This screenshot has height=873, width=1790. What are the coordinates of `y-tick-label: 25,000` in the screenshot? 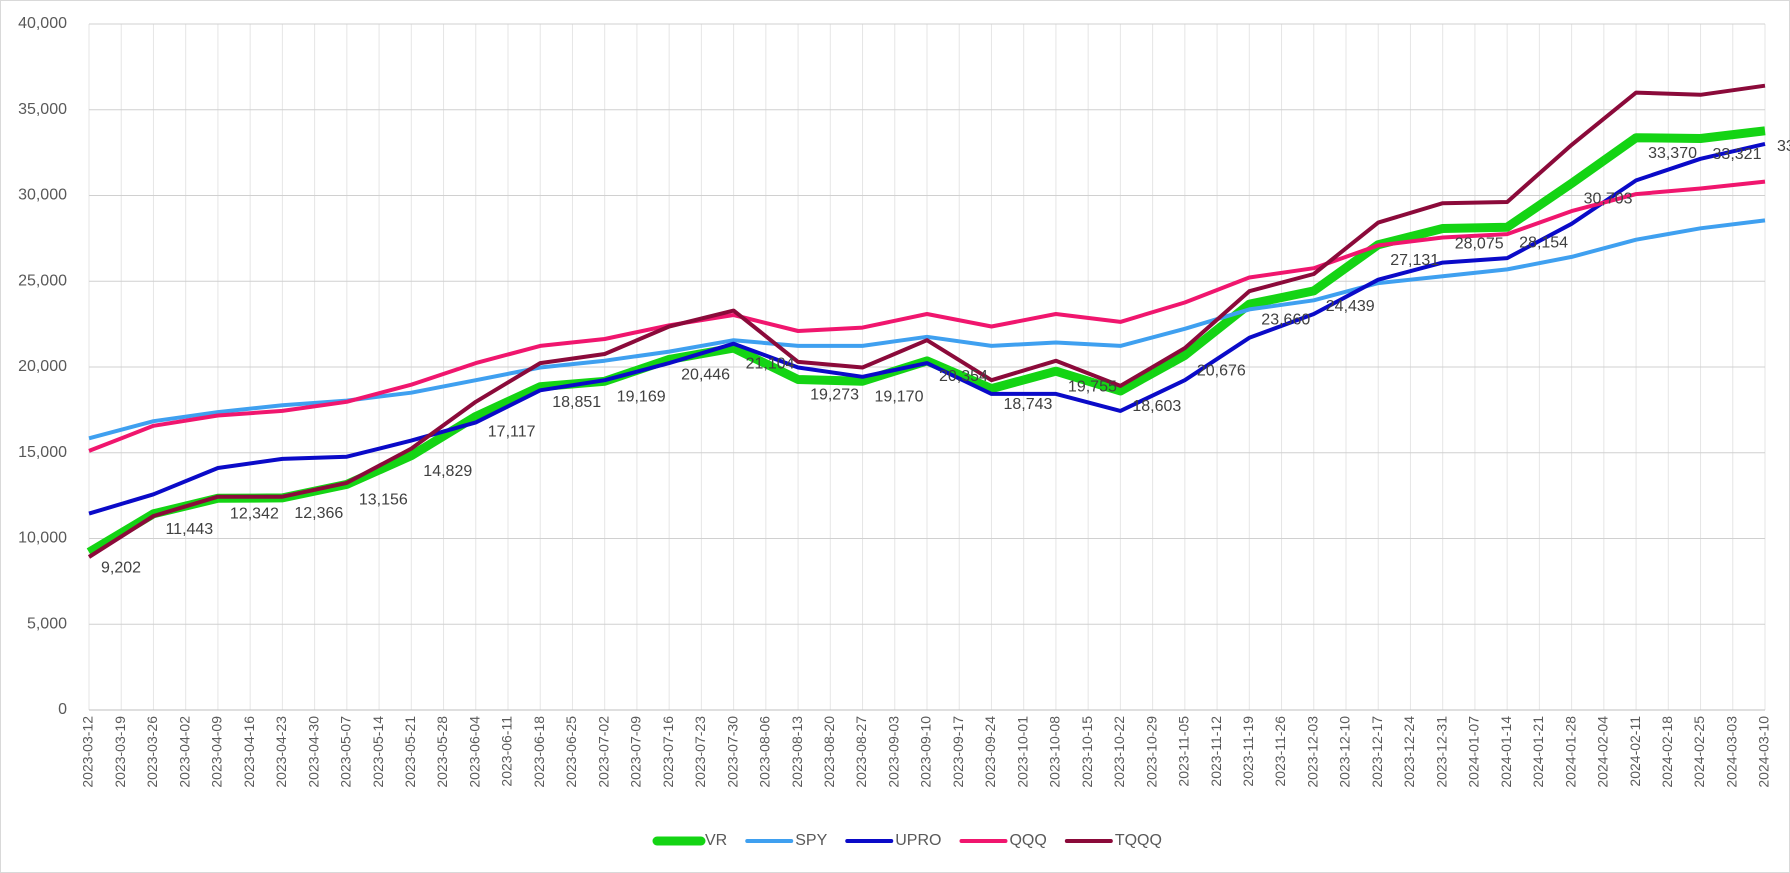 It's located at (42, 280).